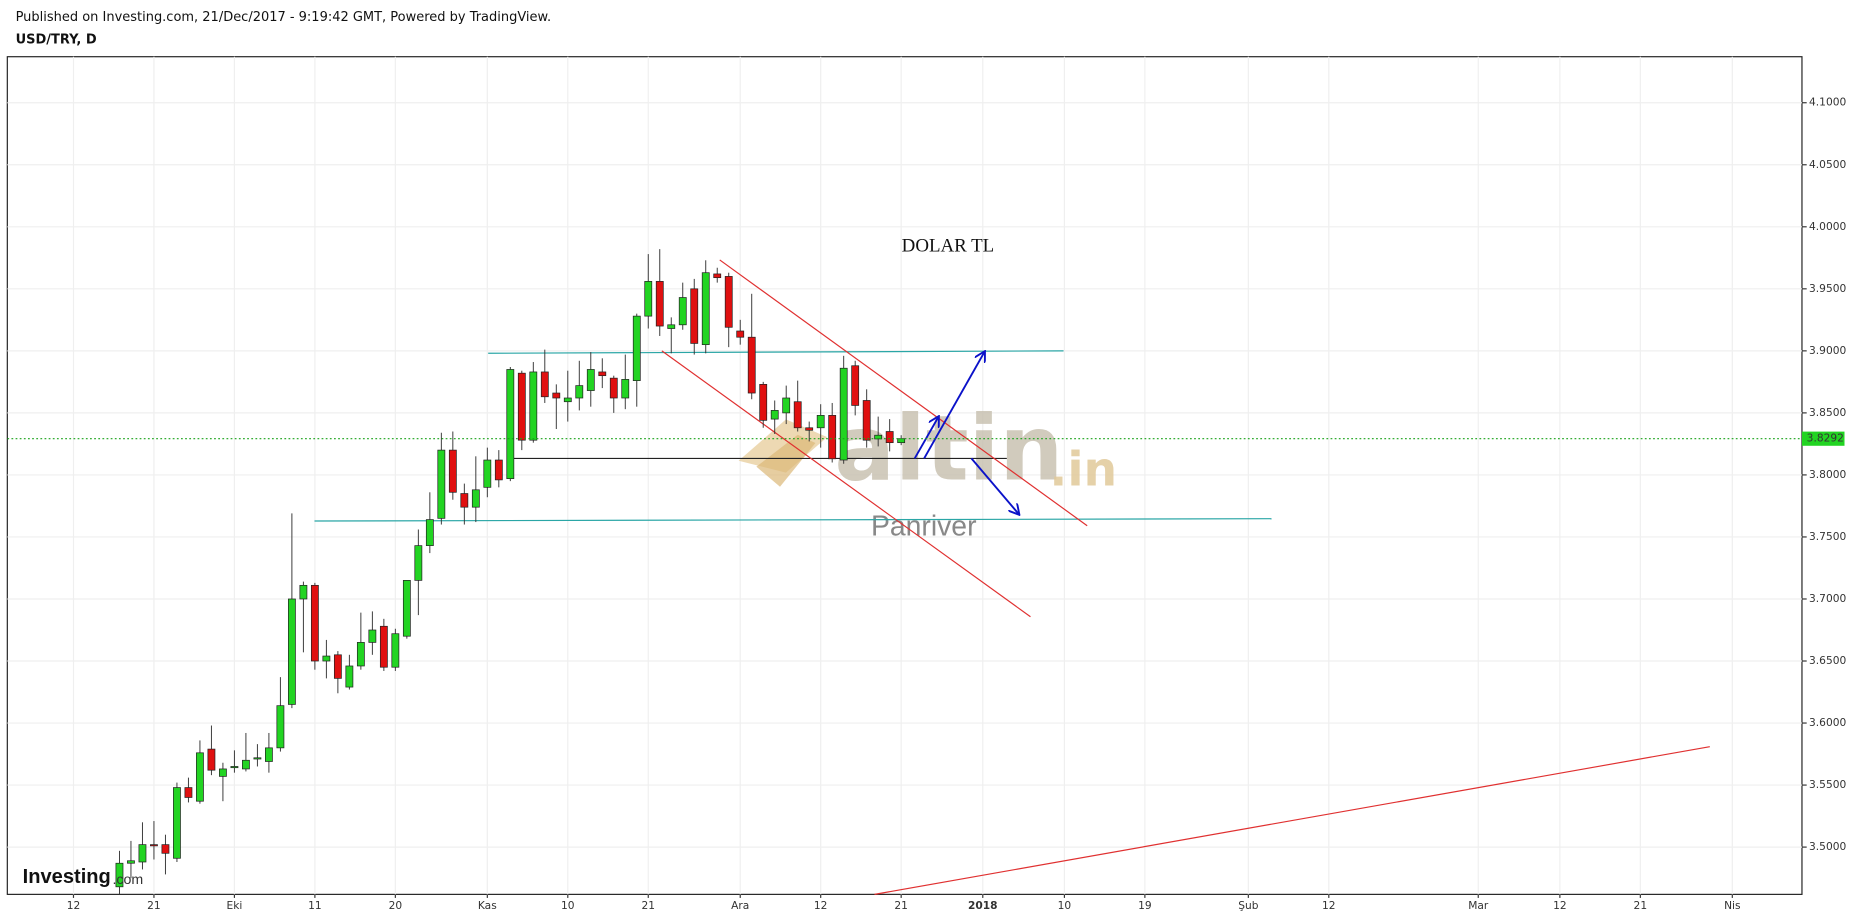  I want to click on x-tick-label: Şub, so click(1248, 905).